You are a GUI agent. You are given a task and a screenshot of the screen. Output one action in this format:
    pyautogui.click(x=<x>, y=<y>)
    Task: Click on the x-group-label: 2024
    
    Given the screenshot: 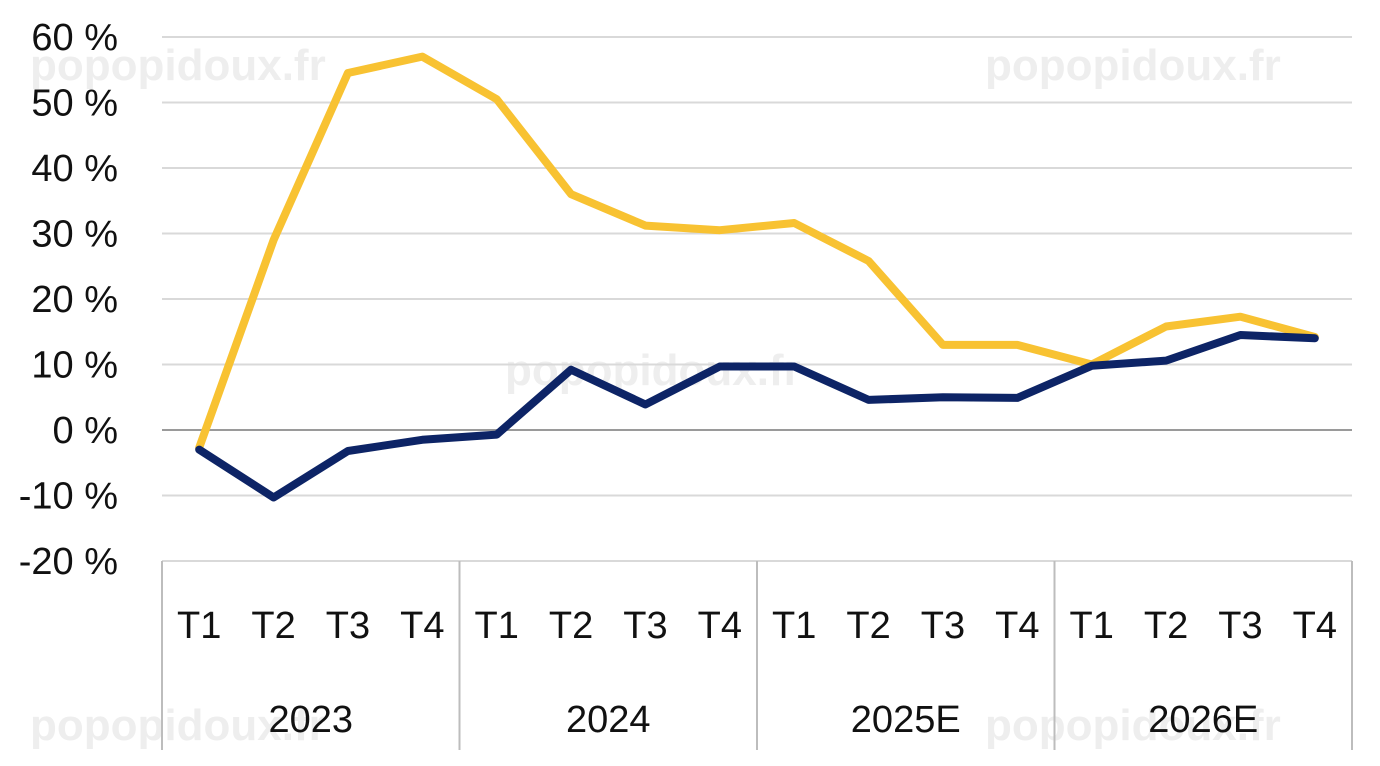 What is the action you would take?
    pyautogui.click(x=608, y=720)
    